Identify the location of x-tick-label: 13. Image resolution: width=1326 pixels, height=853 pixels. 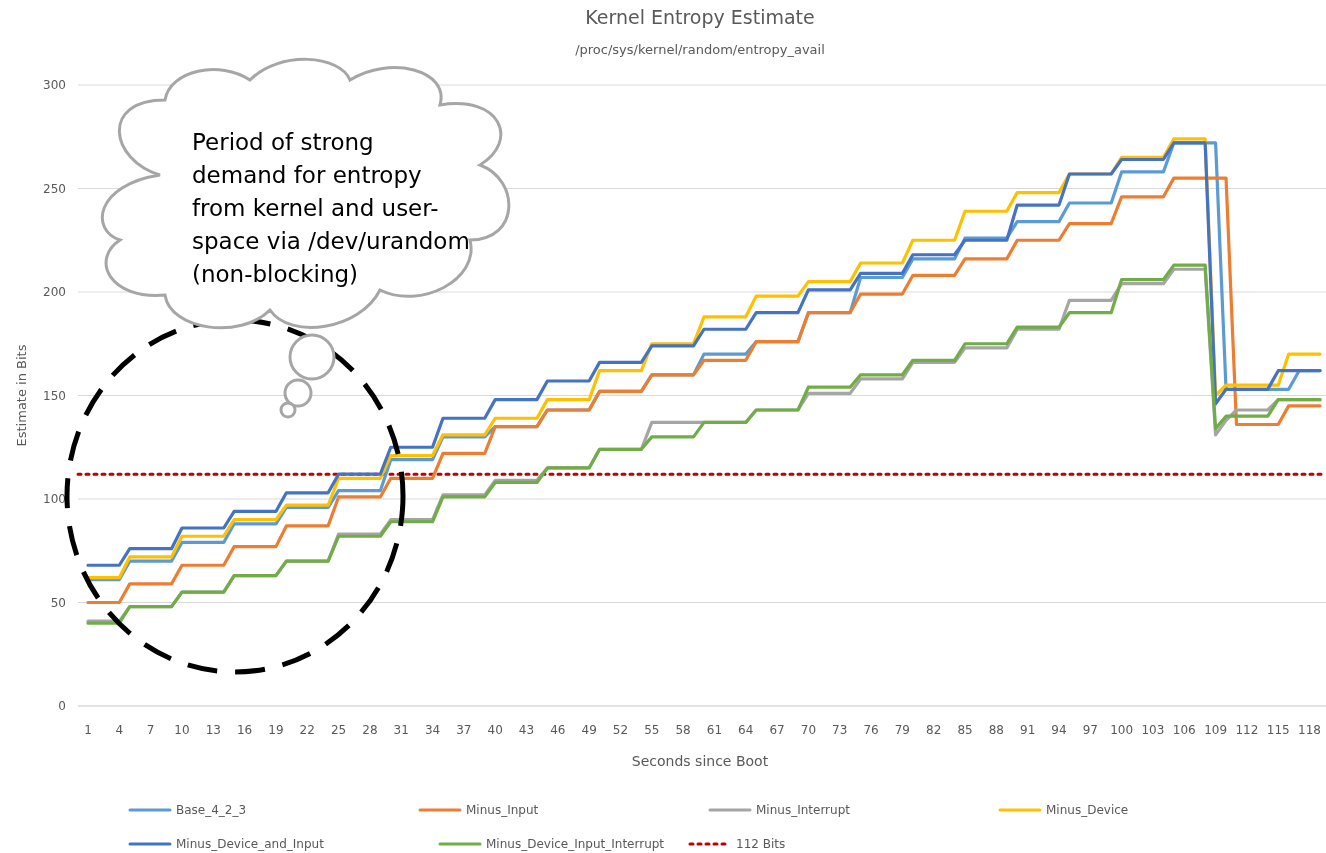
(213, 730).